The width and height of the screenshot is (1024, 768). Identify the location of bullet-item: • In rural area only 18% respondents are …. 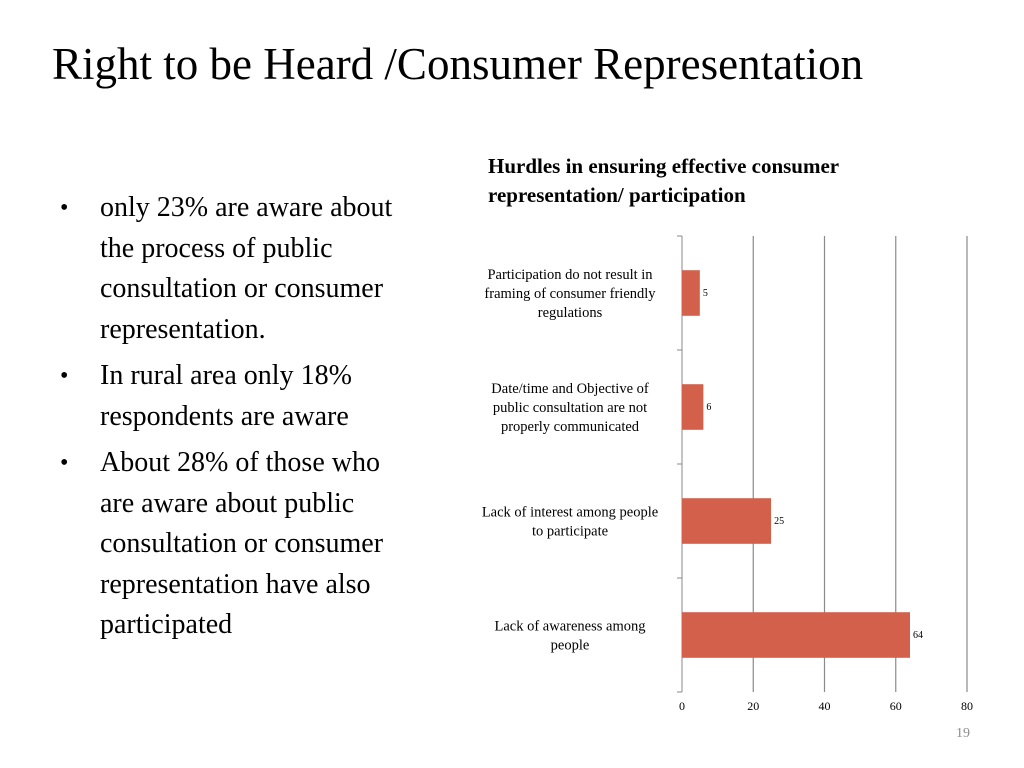
(235, 396).